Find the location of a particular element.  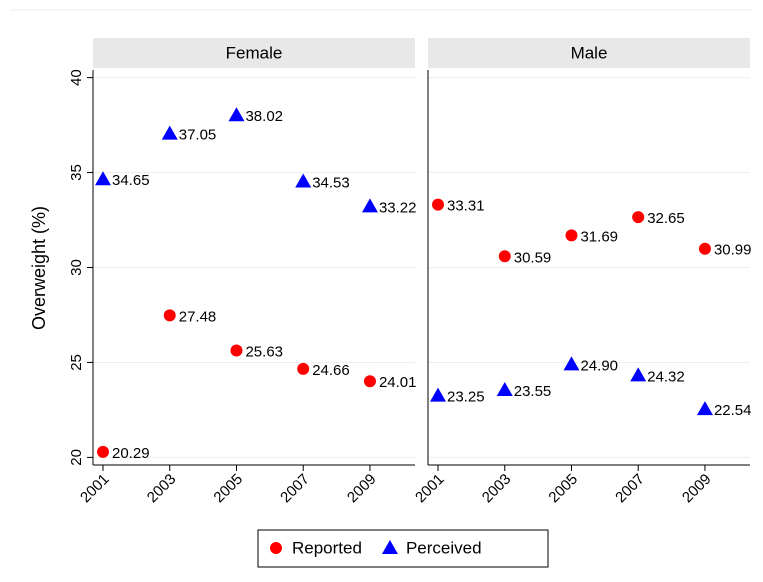

data-label: 20.29 is located at coordinates (131, 453).